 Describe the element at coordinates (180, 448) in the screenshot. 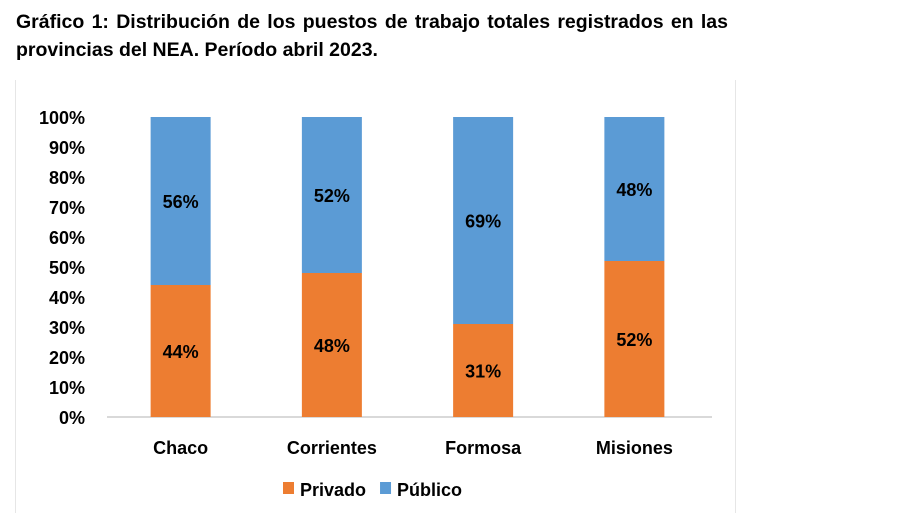

I see `x-tick-label: Chaco` at that location.